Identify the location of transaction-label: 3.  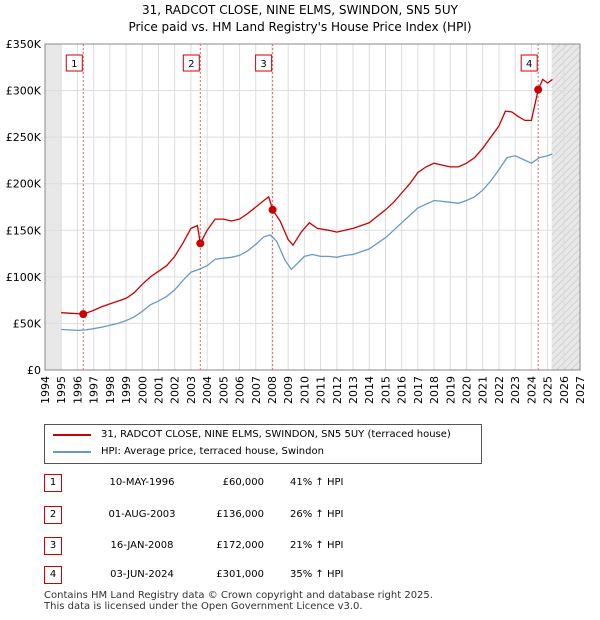
(263, 64).